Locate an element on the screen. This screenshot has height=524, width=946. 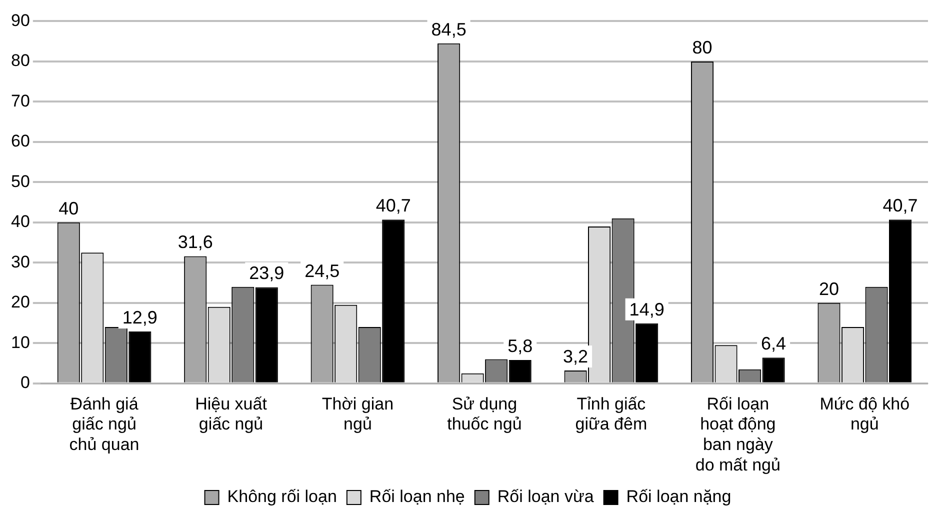
y-tick-label: 90 is located at coordinates (20, 20).